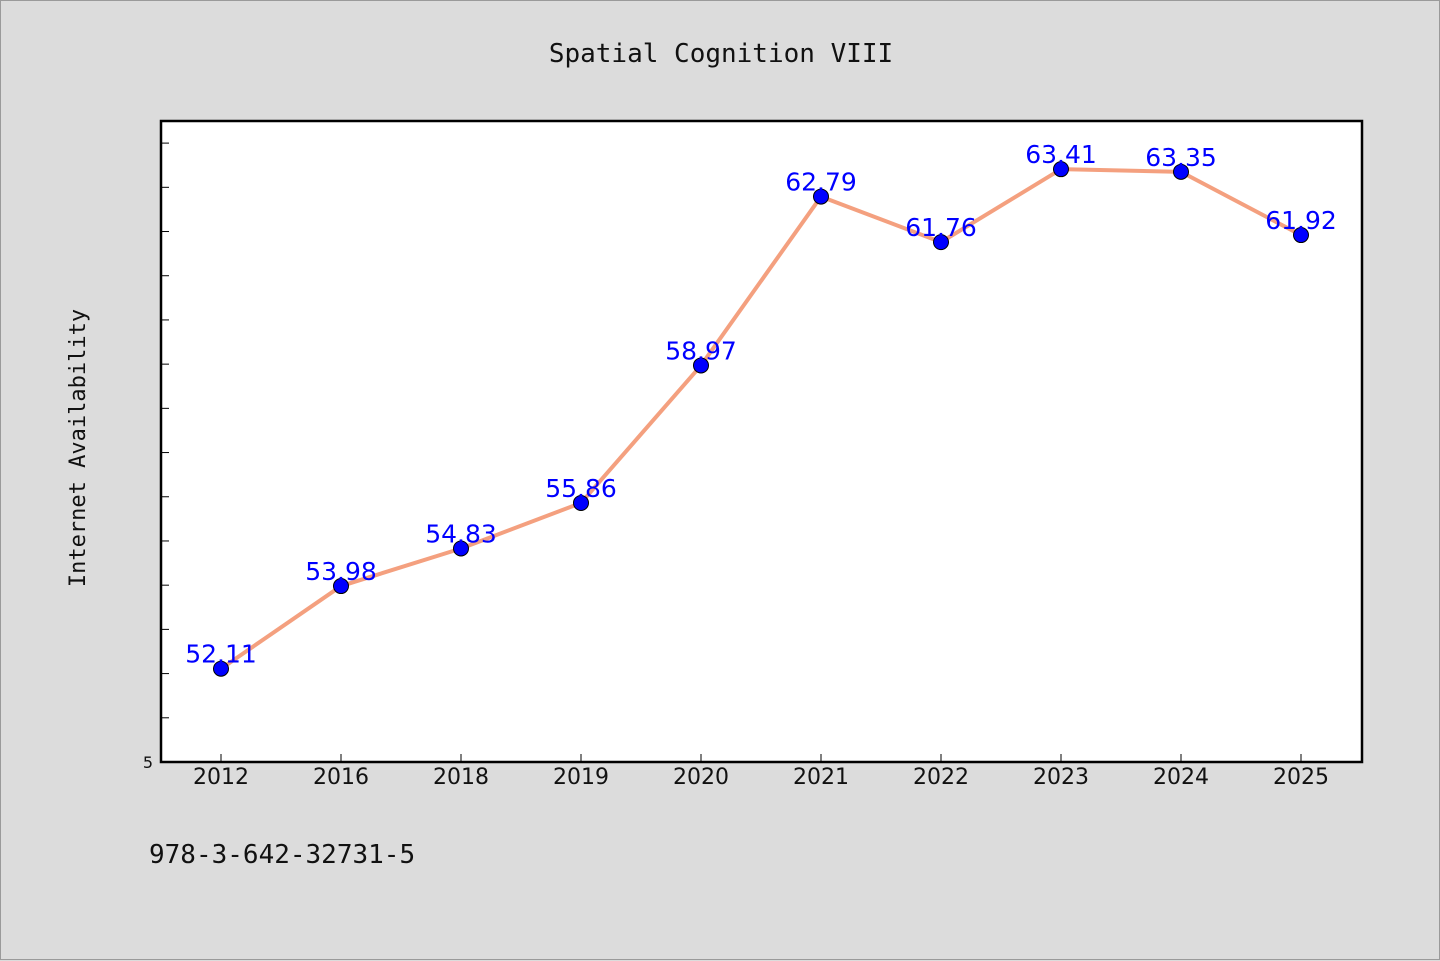  Describe the element at coordinates (581, 777) in the screenshot. I see `x-tick-label: 2019` at that location.